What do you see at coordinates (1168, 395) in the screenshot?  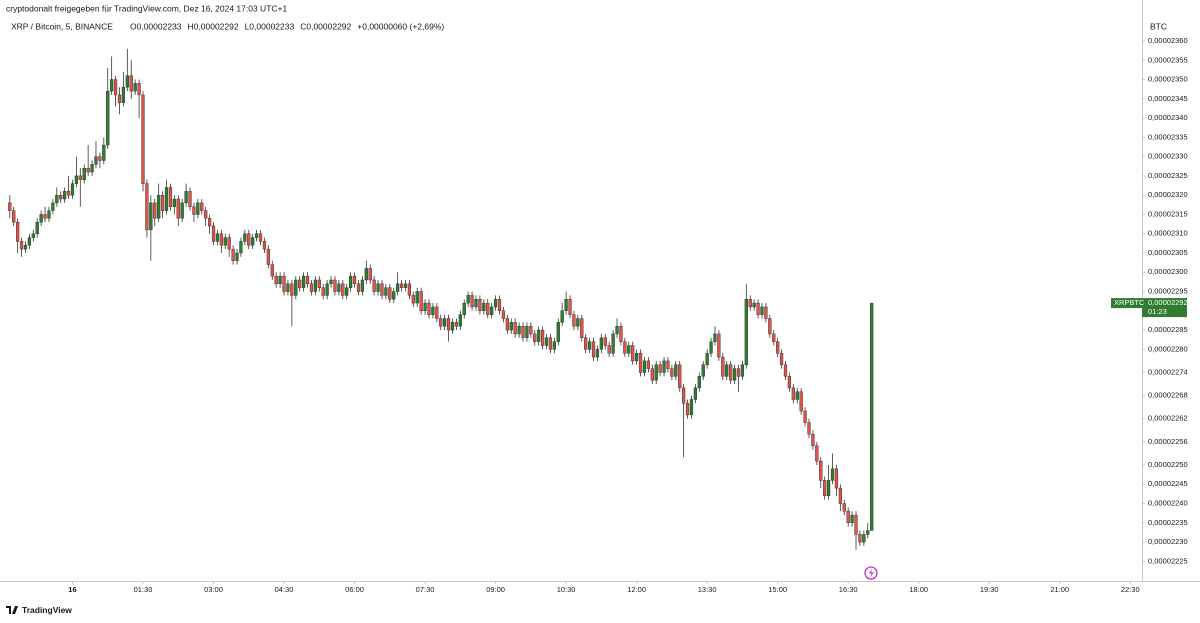 I see `y-tick-label: 0,00002268` at bounding box center [1168, 395].